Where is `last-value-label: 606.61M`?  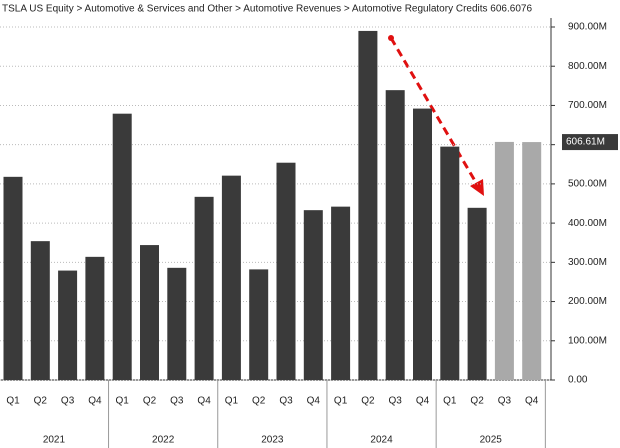 last-value-label: 606.61M is located at coordinates (585, 142).